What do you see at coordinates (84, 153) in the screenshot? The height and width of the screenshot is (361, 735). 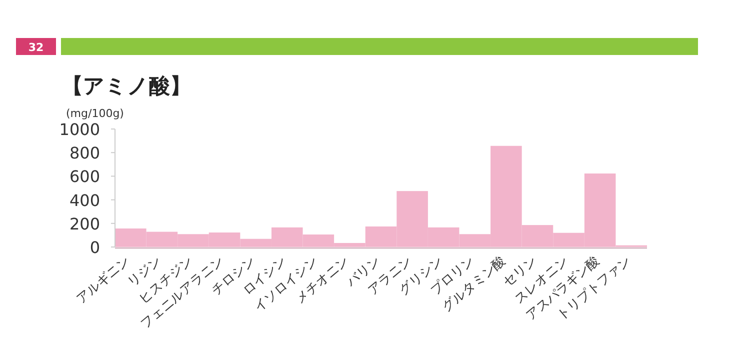 I see `y-tick-label: 800` at bounding box center [84, 153].